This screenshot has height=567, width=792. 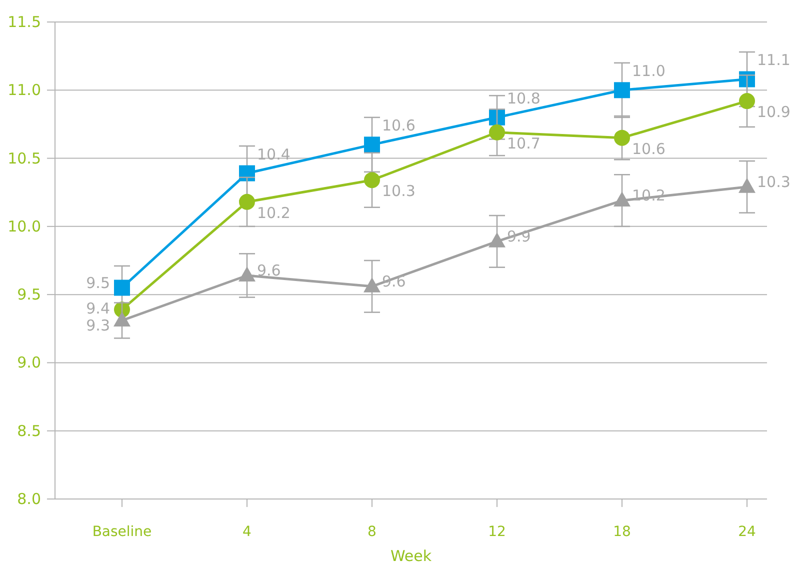 I want to click on y-tick-label: 8.5, so click(x=29, y=431).